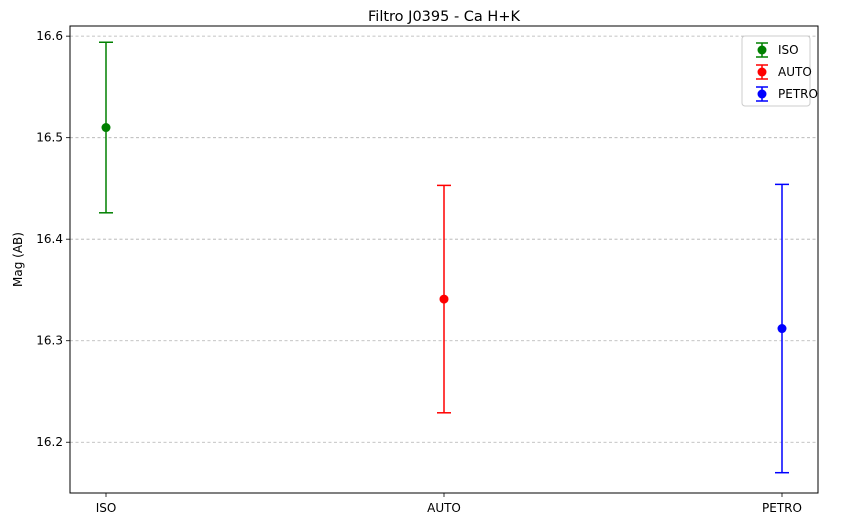 The image size is (855, 528). I want to click on y-tick-label: 16.2, so click(49, 442).